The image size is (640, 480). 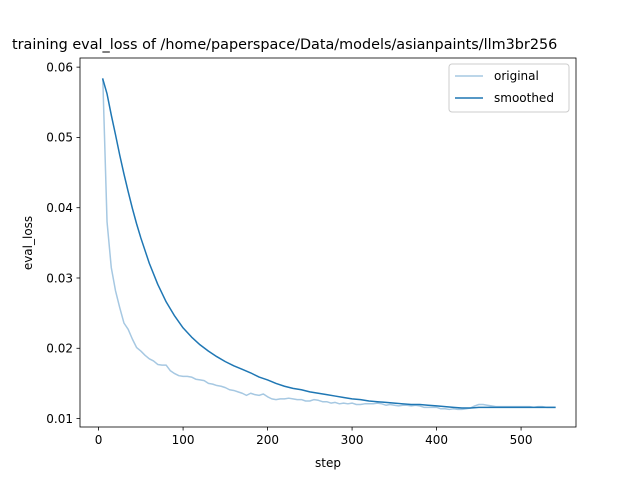 What do you see at coordinates (59, 138) in the screenshot?
I see `y-tick-label: 0.05` at bounding box center [59, 138].